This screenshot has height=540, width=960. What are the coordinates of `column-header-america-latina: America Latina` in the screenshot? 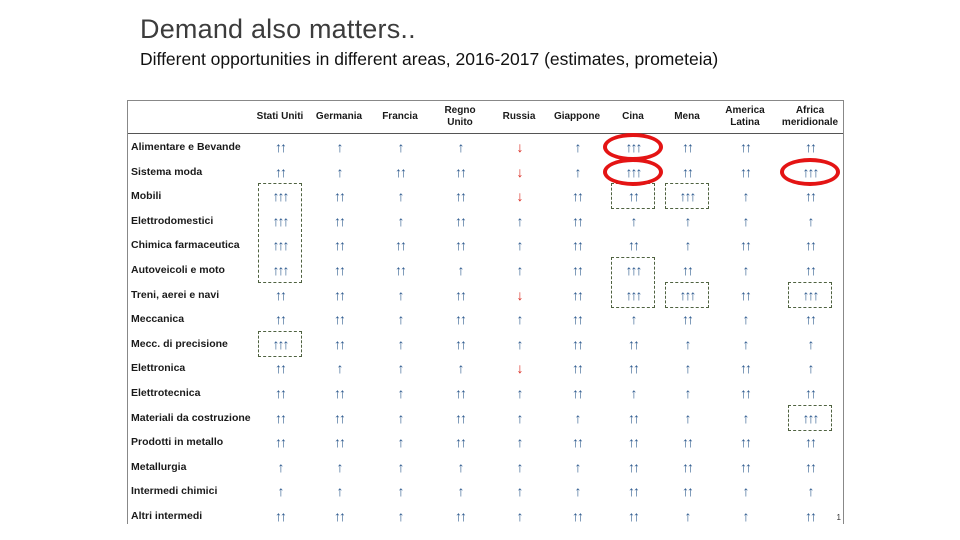 It's located at (745, 116).